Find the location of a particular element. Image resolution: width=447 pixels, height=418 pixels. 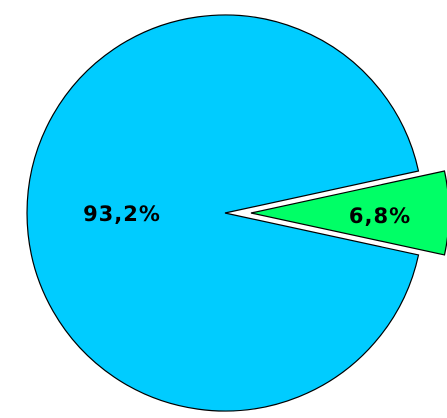

pie-slice-exploded is located at coordinates (348, 213).